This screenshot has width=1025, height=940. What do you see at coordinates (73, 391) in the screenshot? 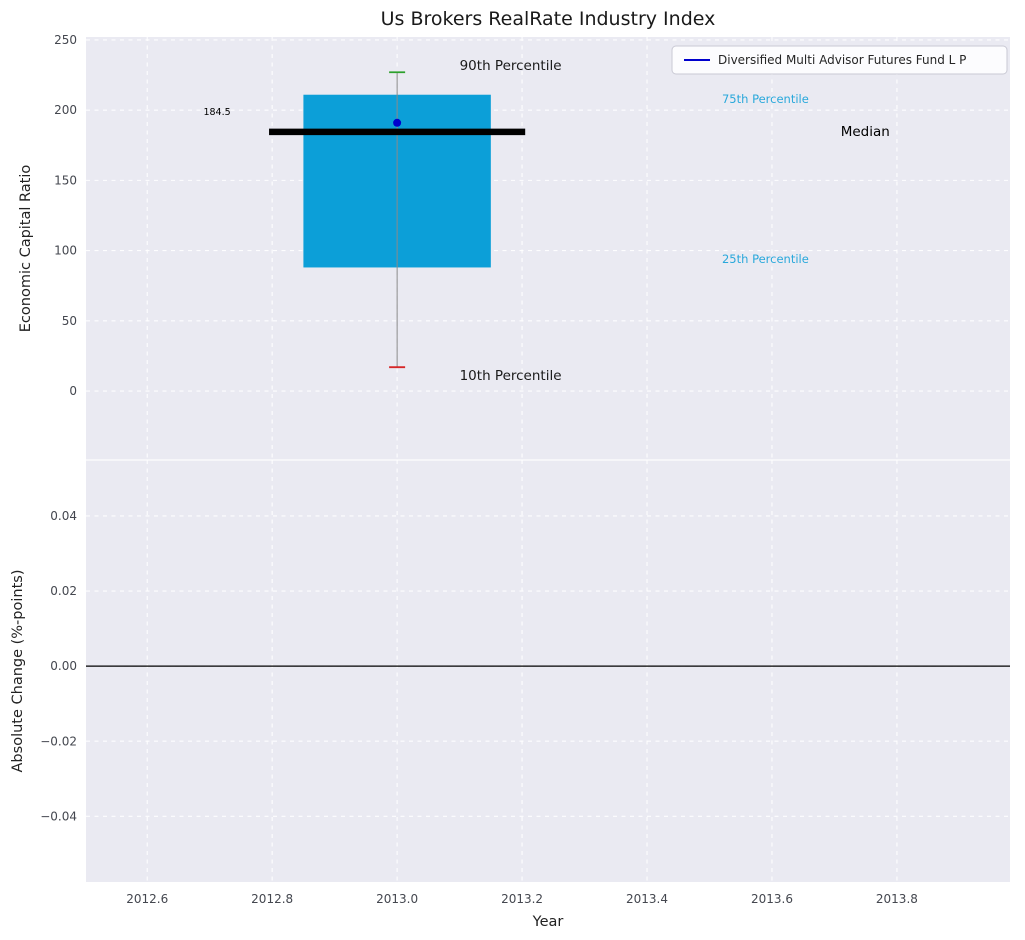
I see `tick-label-y: 0` at bounding box center [73, 391].